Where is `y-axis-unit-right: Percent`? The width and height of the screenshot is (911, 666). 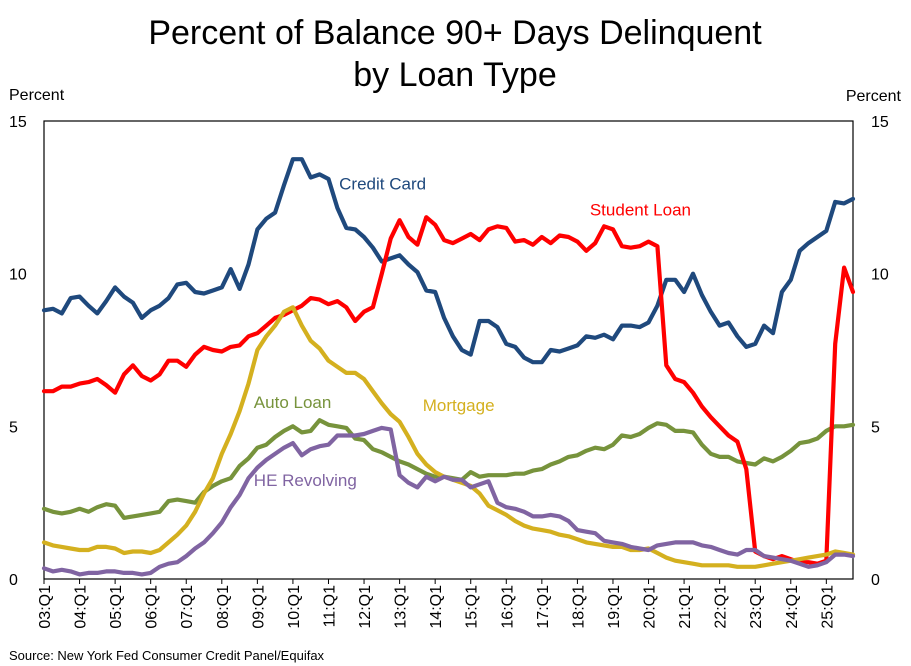 y-axis-unit-right: Percent is located at coordinates (874, 96).